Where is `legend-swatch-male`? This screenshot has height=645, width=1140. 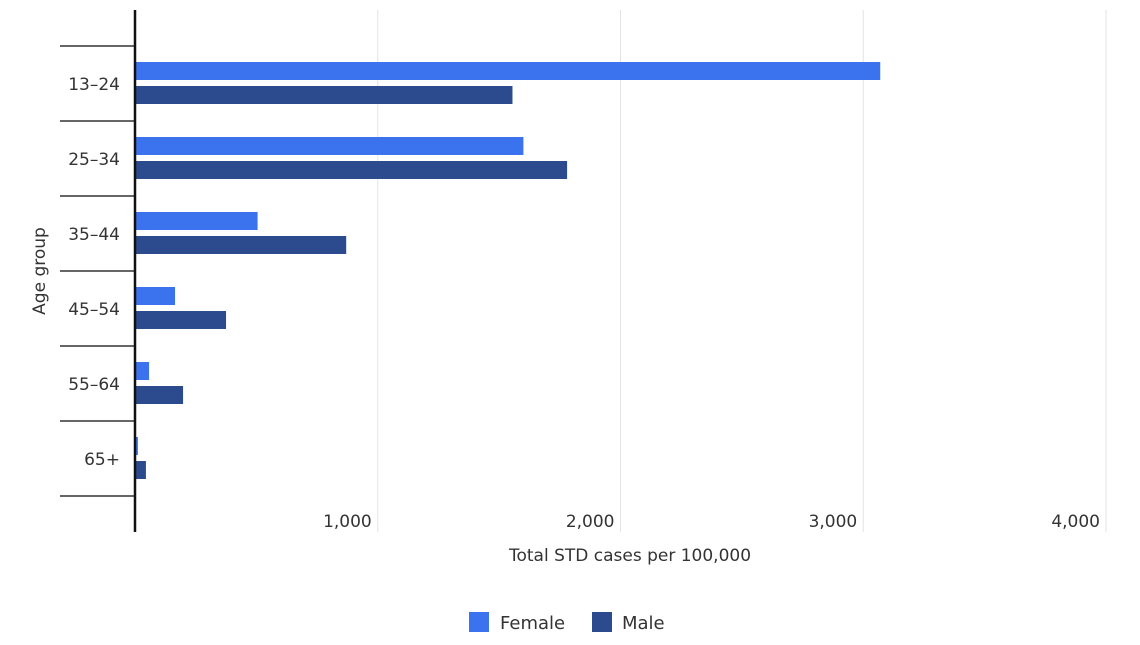 legend-swatch-male is located at coordinates (602, 622).